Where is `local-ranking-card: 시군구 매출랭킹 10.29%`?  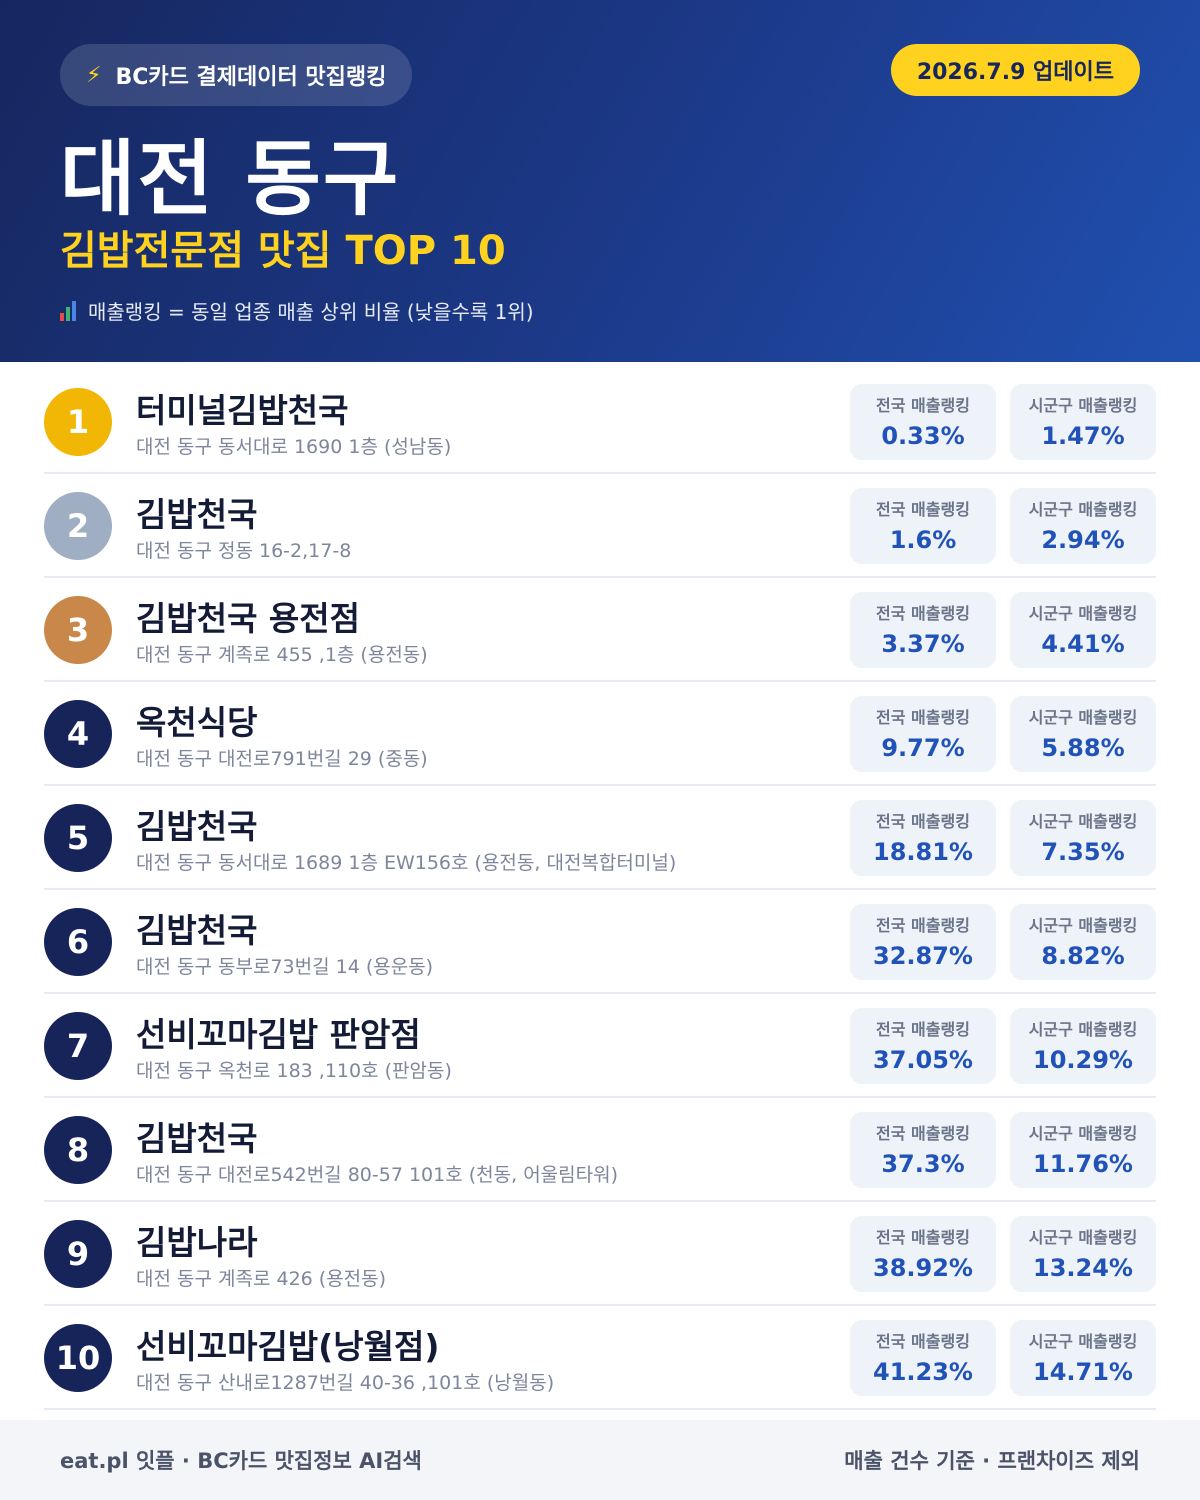 local-ranking-card: 시군구 매출랭킹 10.29% is located at coordinates (1083, 1046).